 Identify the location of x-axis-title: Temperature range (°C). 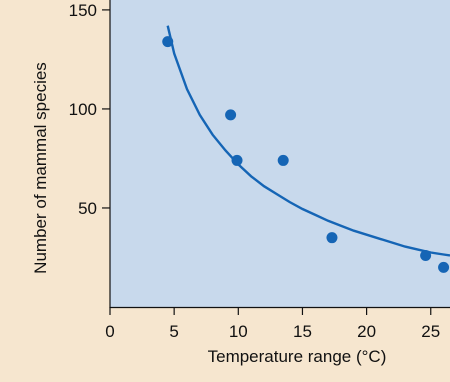
(297, 356).